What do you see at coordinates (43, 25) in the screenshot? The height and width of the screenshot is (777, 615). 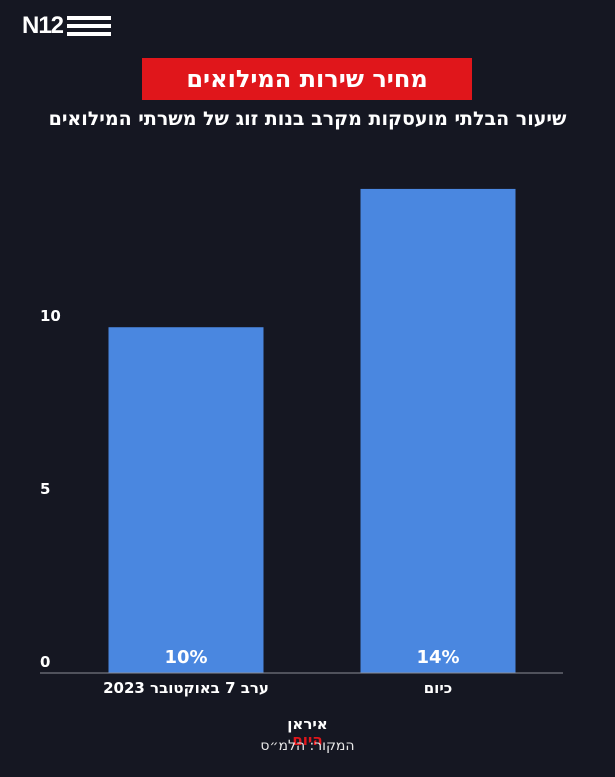 I see `logo-text: N12` at bounding box center [43, 25].